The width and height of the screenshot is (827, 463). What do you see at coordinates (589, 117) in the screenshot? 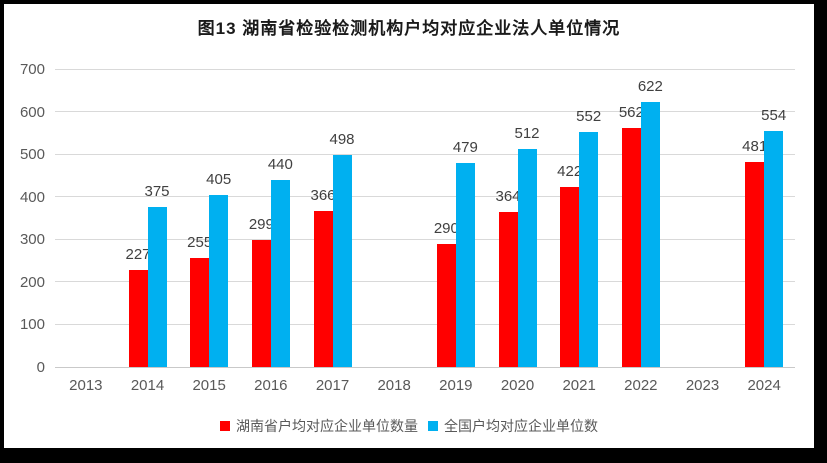
I see `bar-value-label: 552` at bounding box center [589, 117].